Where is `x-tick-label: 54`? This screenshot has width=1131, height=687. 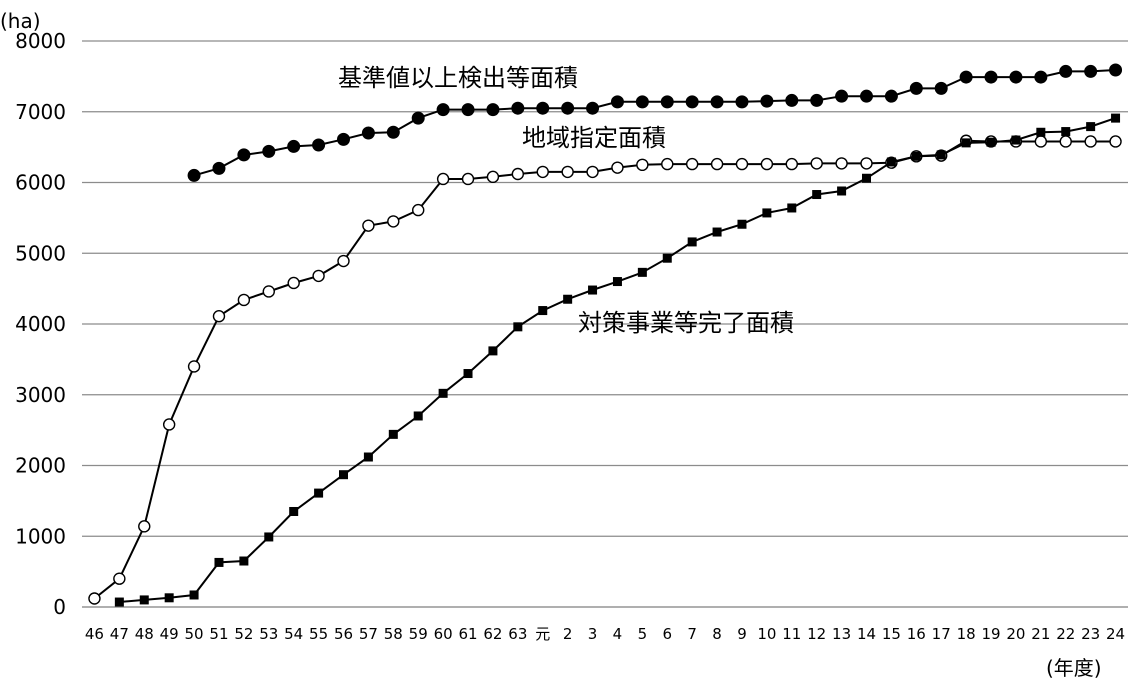
x-tick-label: 54 is located at coordinates (293, 634).